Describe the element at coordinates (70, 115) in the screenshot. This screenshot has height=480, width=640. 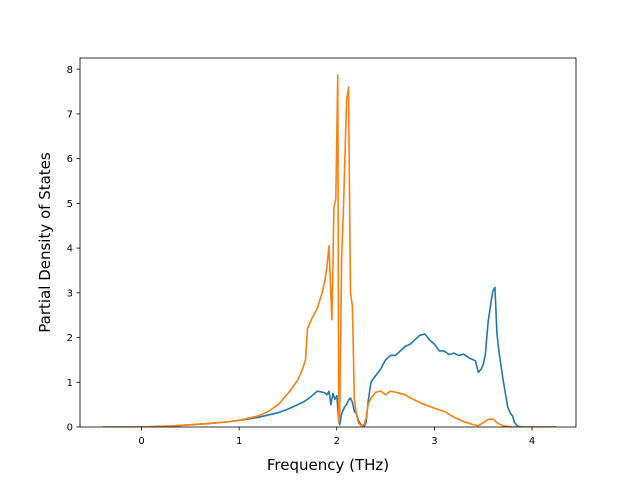
I see `y-tick-label: 7` at that location.